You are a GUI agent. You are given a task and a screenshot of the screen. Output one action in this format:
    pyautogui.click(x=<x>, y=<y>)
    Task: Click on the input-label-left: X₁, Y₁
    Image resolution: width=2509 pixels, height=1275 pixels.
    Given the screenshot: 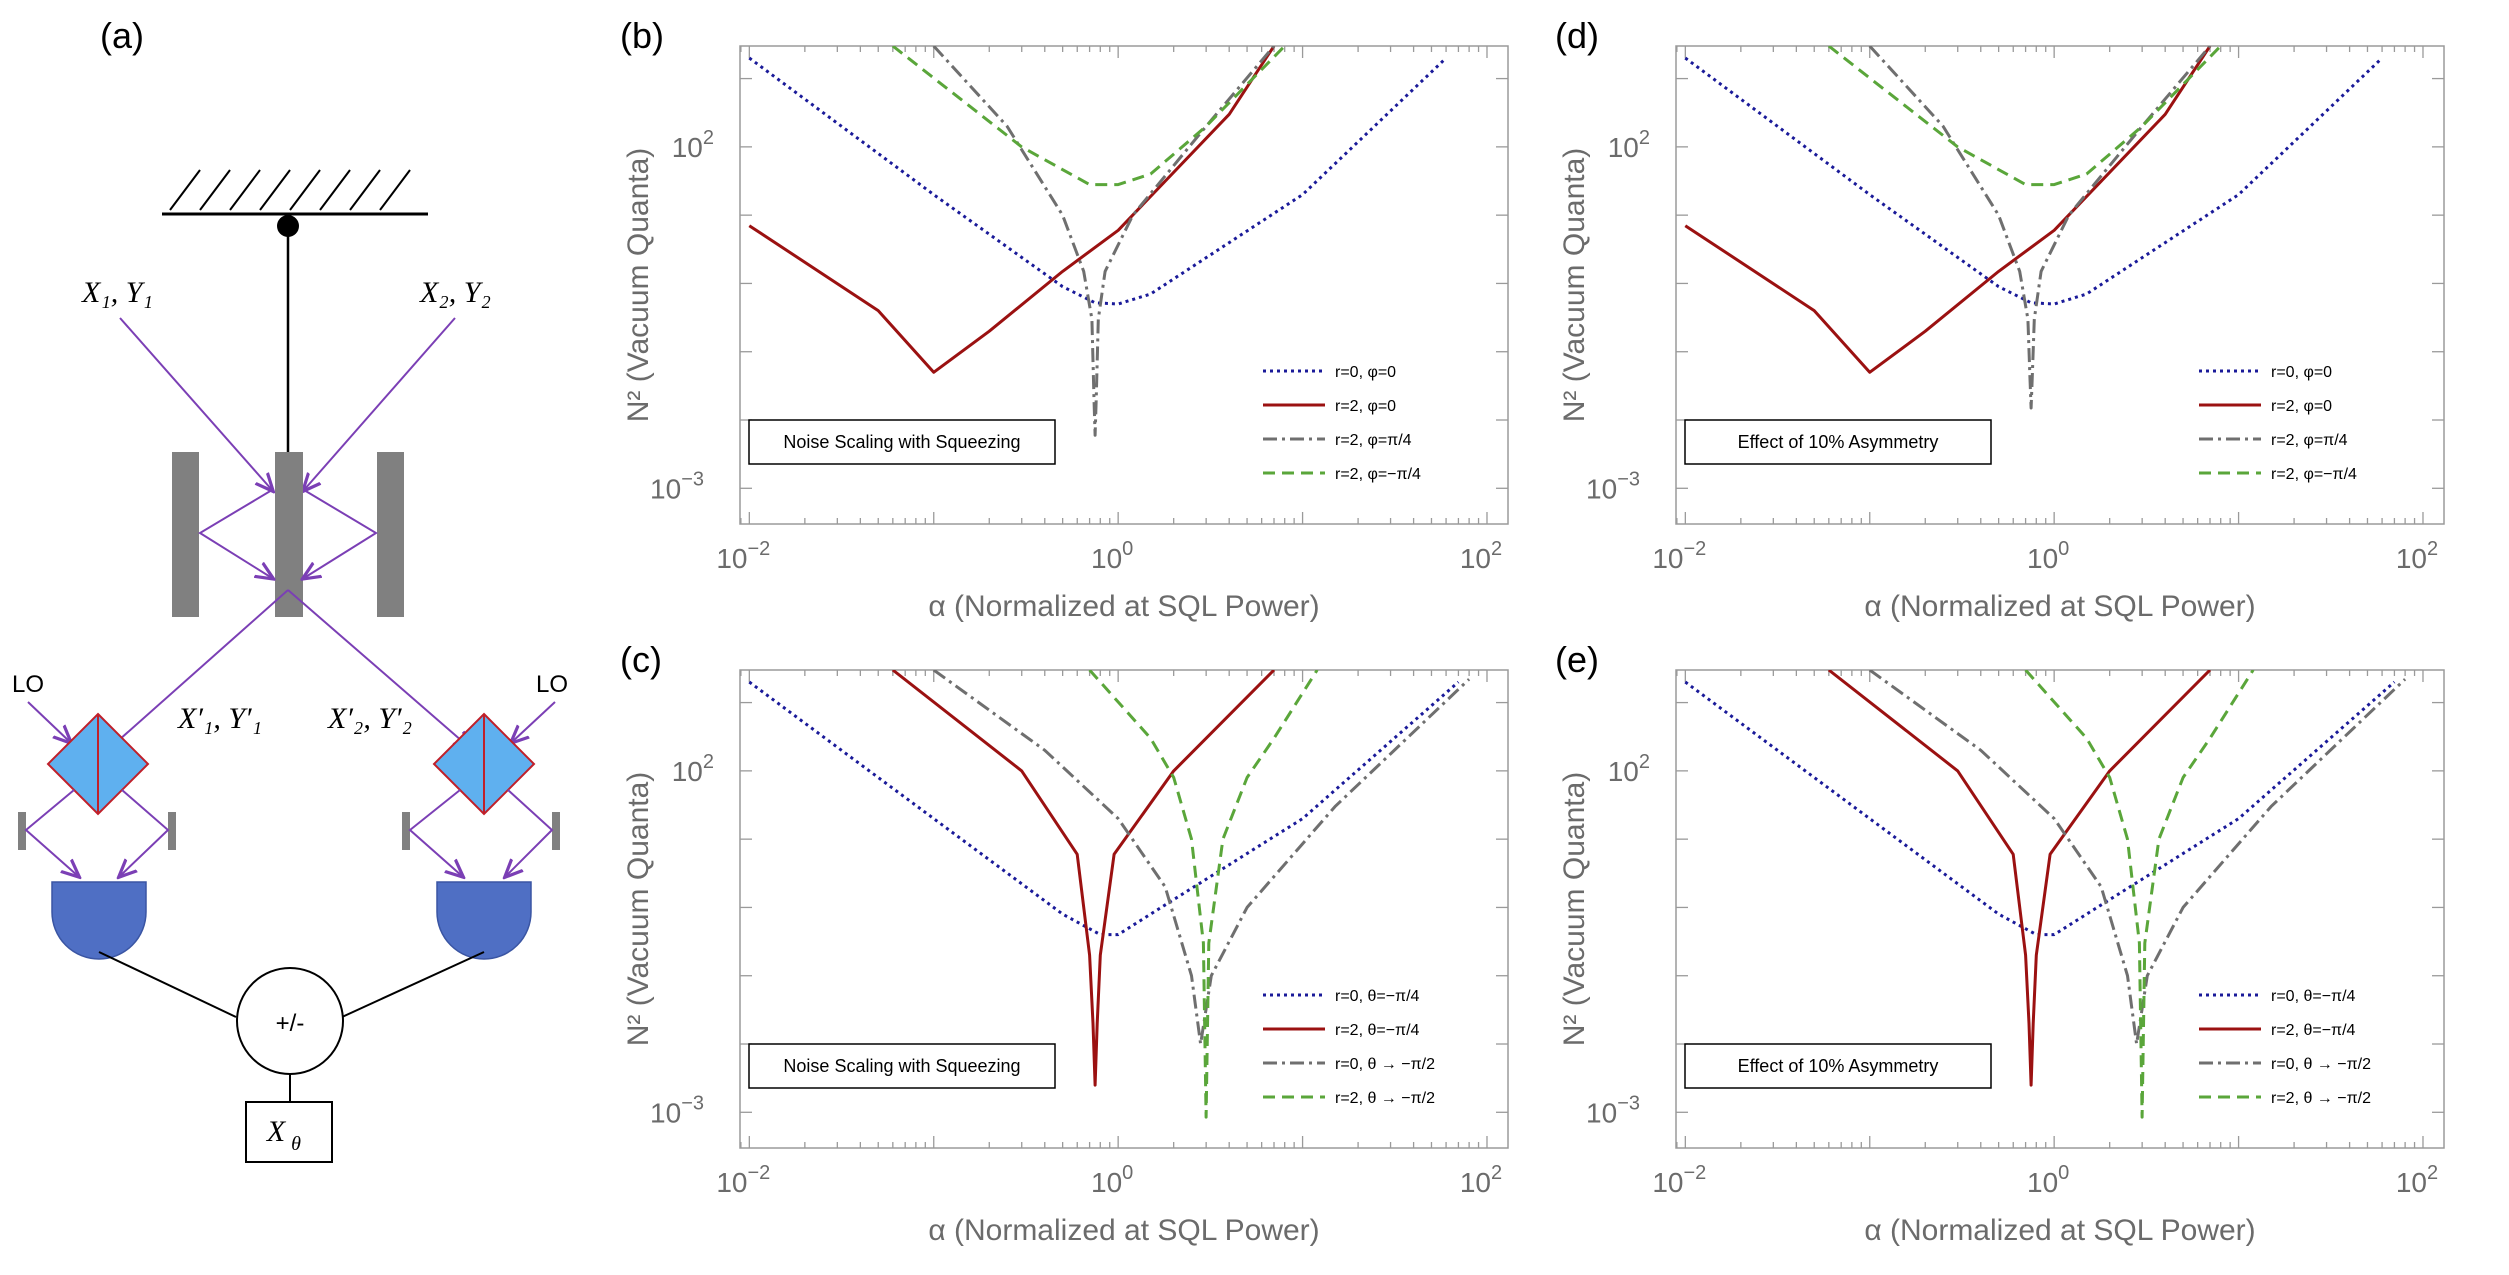 What is the action you would take?
    pyautogui.click(x=117, y=292)
    